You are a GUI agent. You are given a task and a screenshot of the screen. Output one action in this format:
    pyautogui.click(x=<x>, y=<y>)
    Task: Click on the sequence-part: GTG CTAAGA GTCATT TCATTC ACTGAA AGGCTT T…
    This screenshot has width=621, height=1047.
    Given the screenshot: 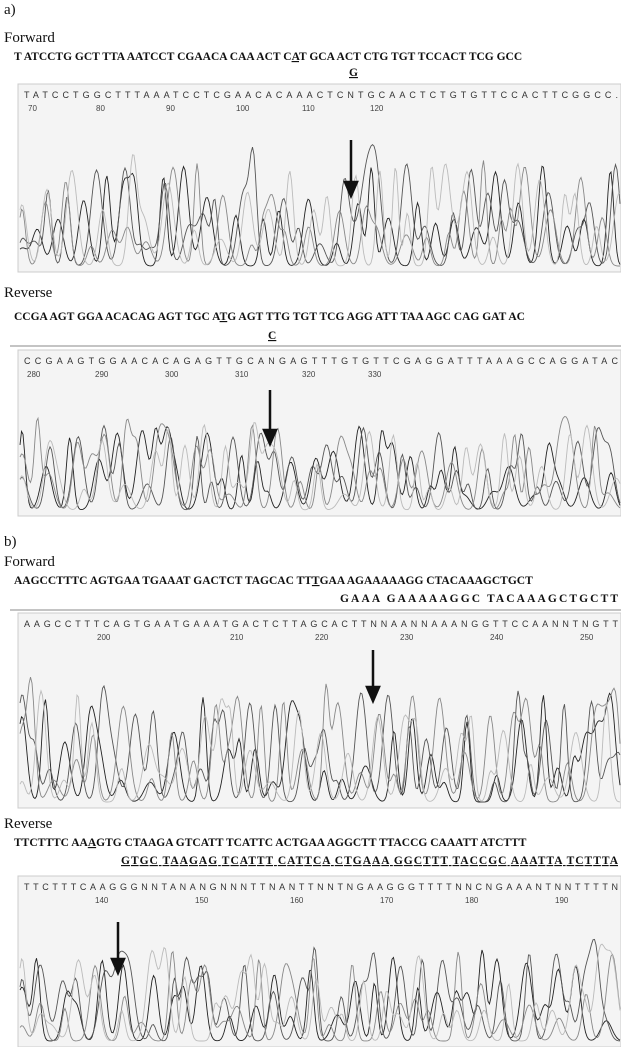 What is the action you would take?
    pyautogui.click(x=311, y=843)
    